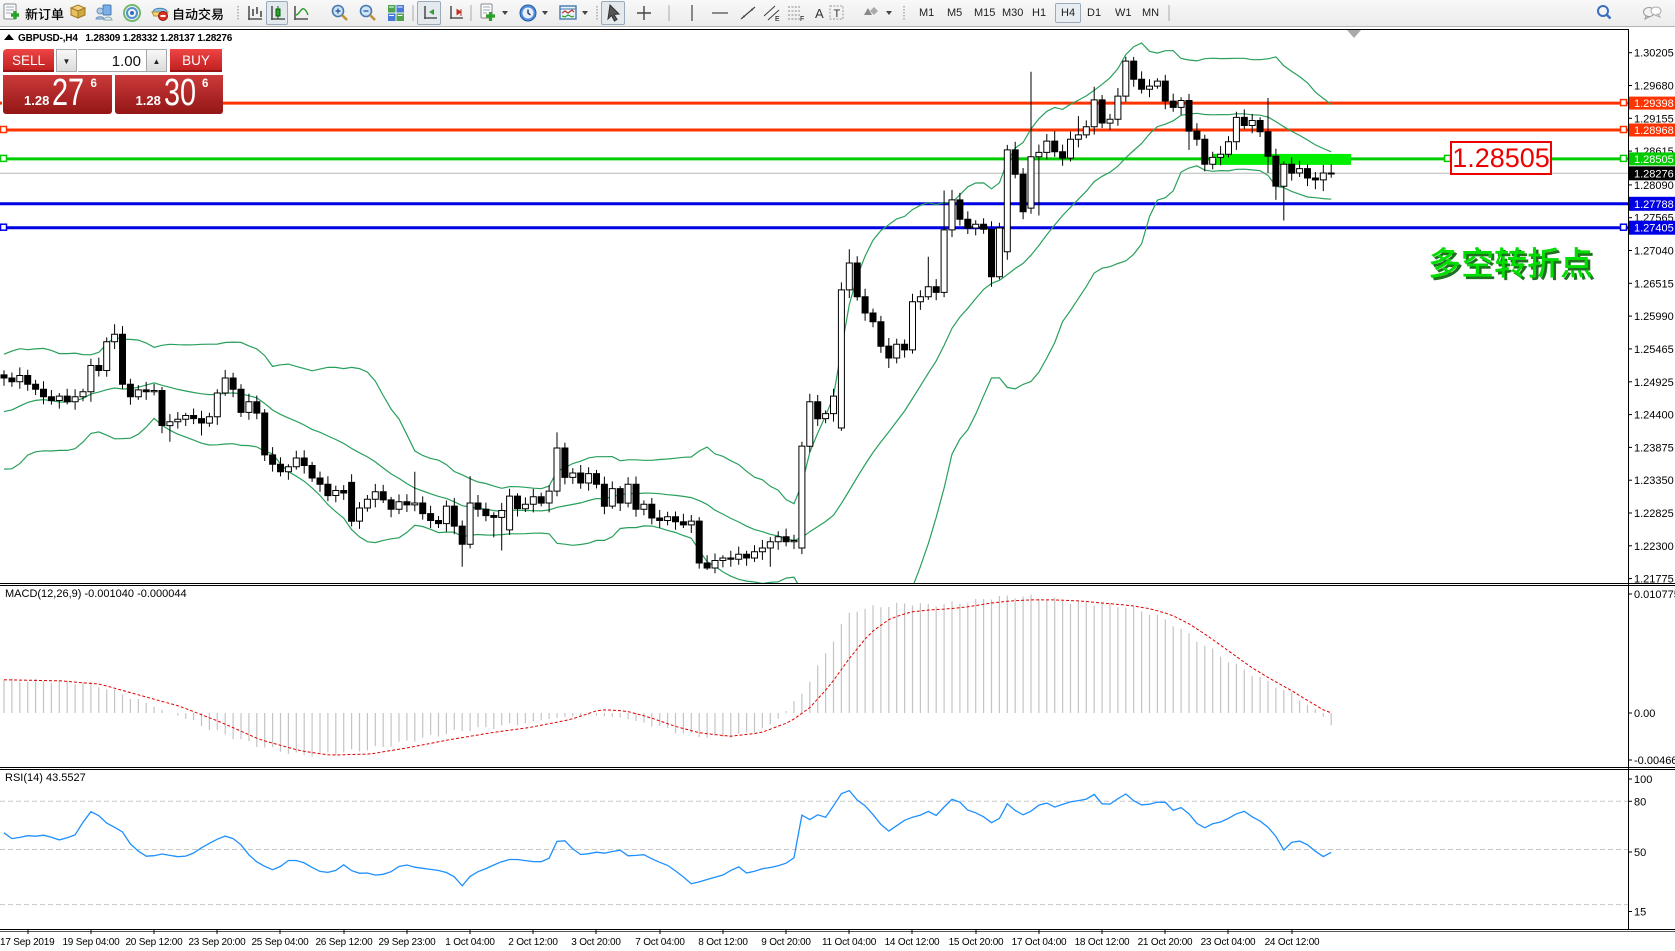  I want to click on svg-text: 1.22825, so click(1654, 514).